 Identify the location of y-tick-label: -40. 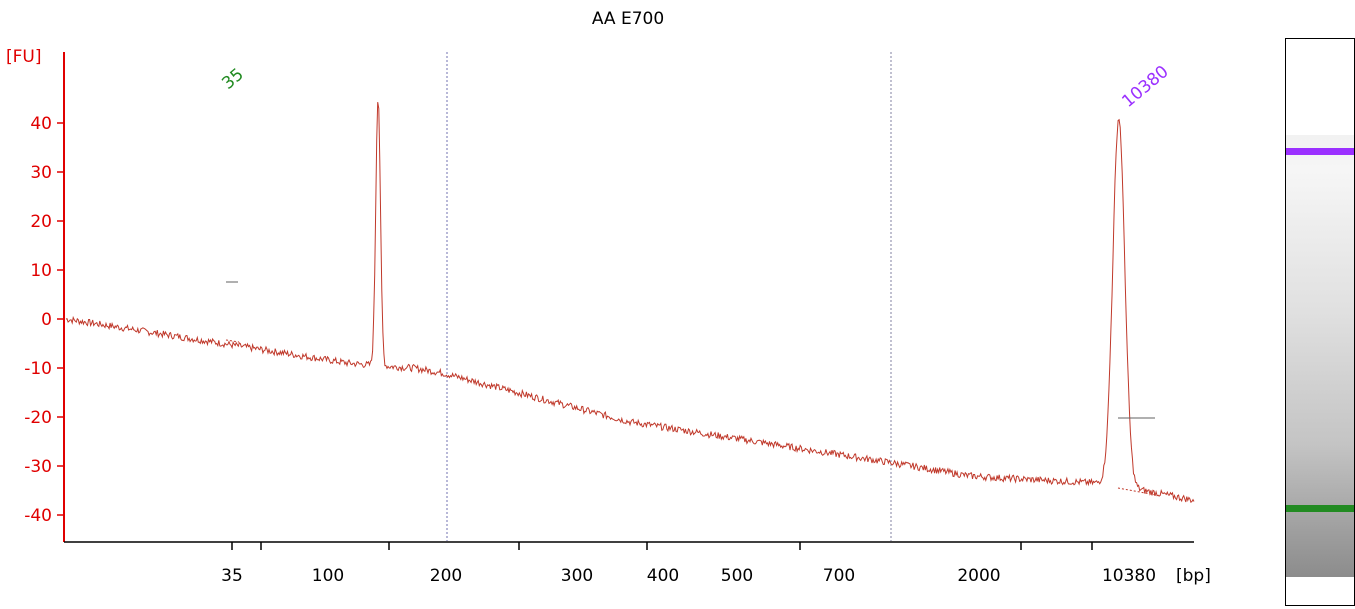
(38, 516).